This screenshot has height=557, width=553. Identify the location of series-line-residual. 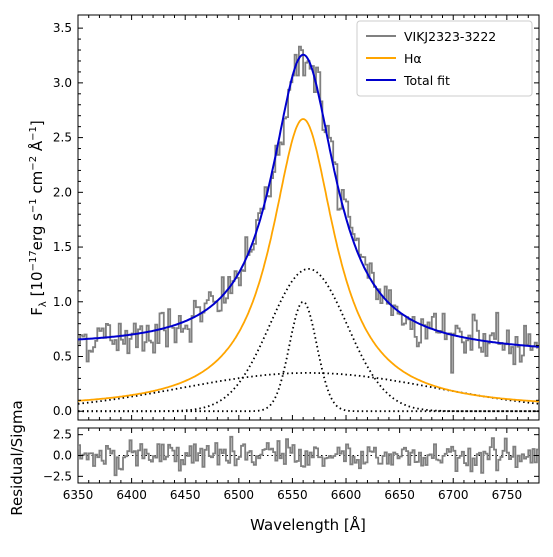
(308, 456).